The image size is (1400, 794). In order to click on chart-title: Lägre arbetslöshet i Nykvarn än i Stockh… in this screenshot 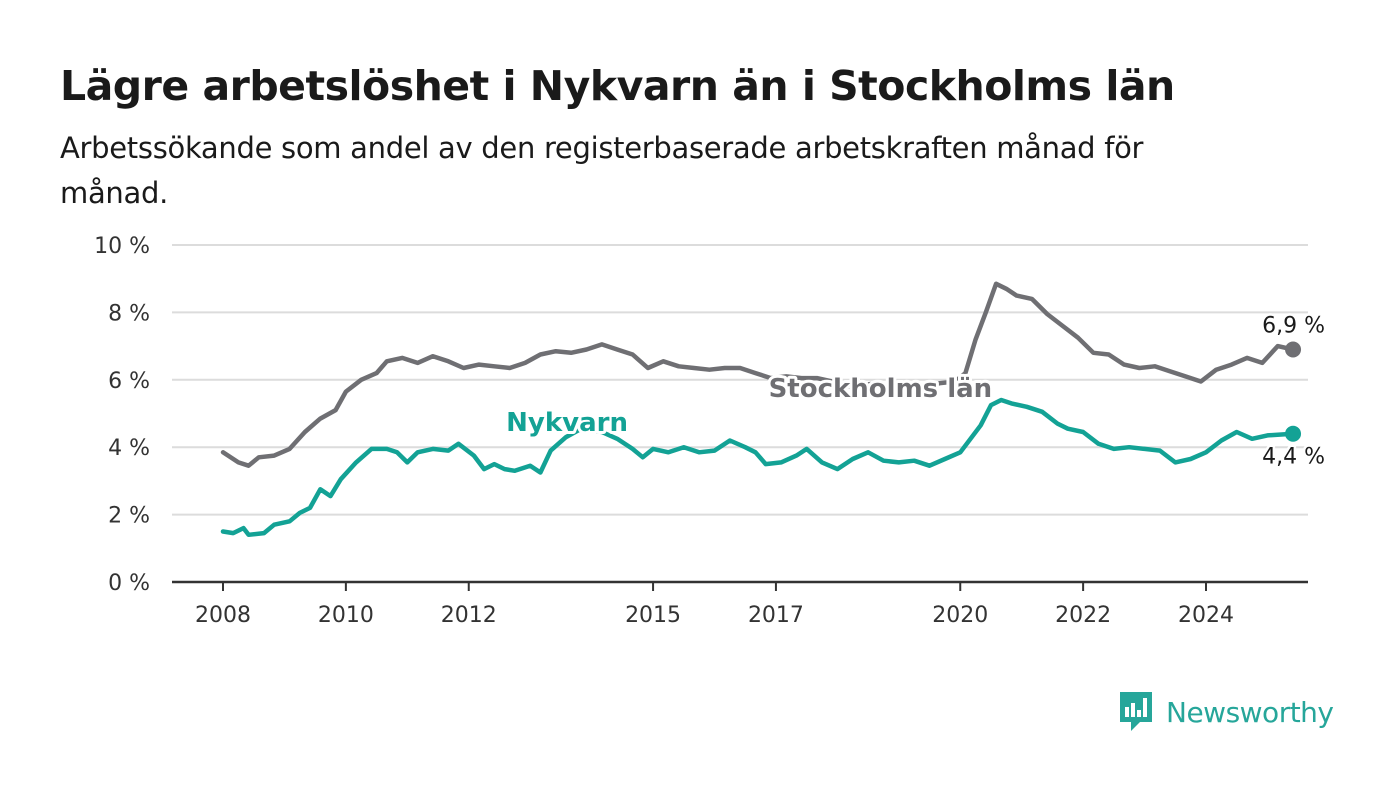, I will do `click(617, 86)`.